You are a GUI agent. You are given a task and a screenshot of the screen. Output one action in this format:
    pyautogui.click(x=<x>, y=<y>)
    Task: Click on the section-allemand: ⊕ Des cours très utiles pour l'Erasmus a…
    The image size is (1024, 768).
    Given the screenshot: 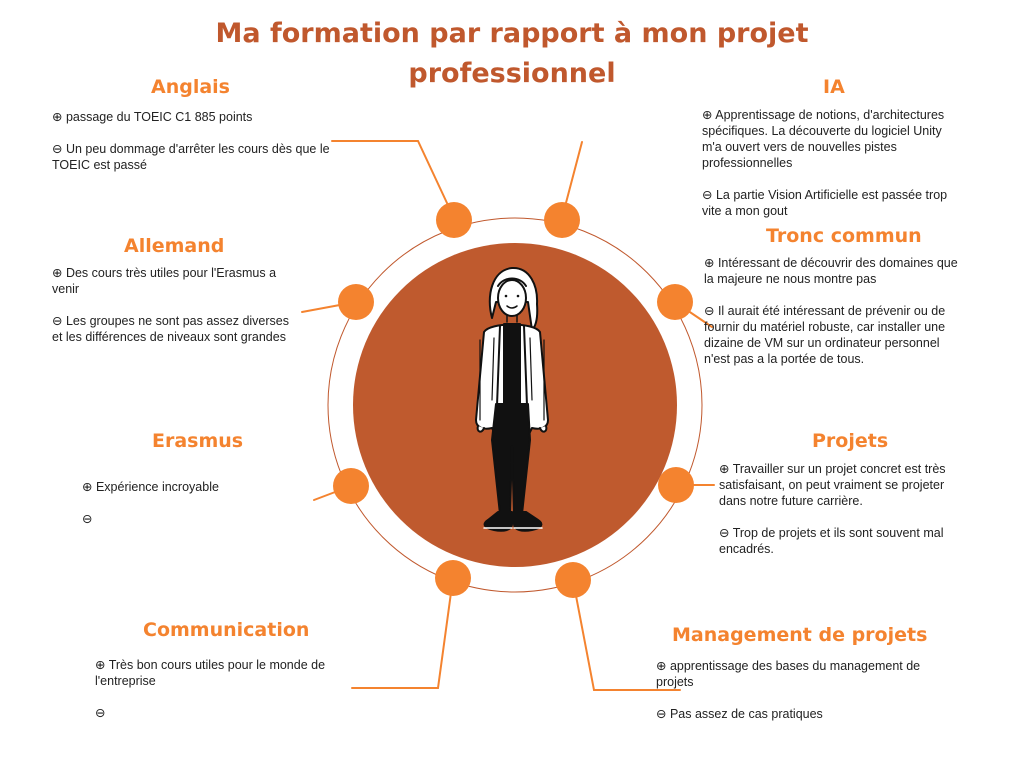 What is the action you would take?
    pyautogui.click(x=175, y=313)
    